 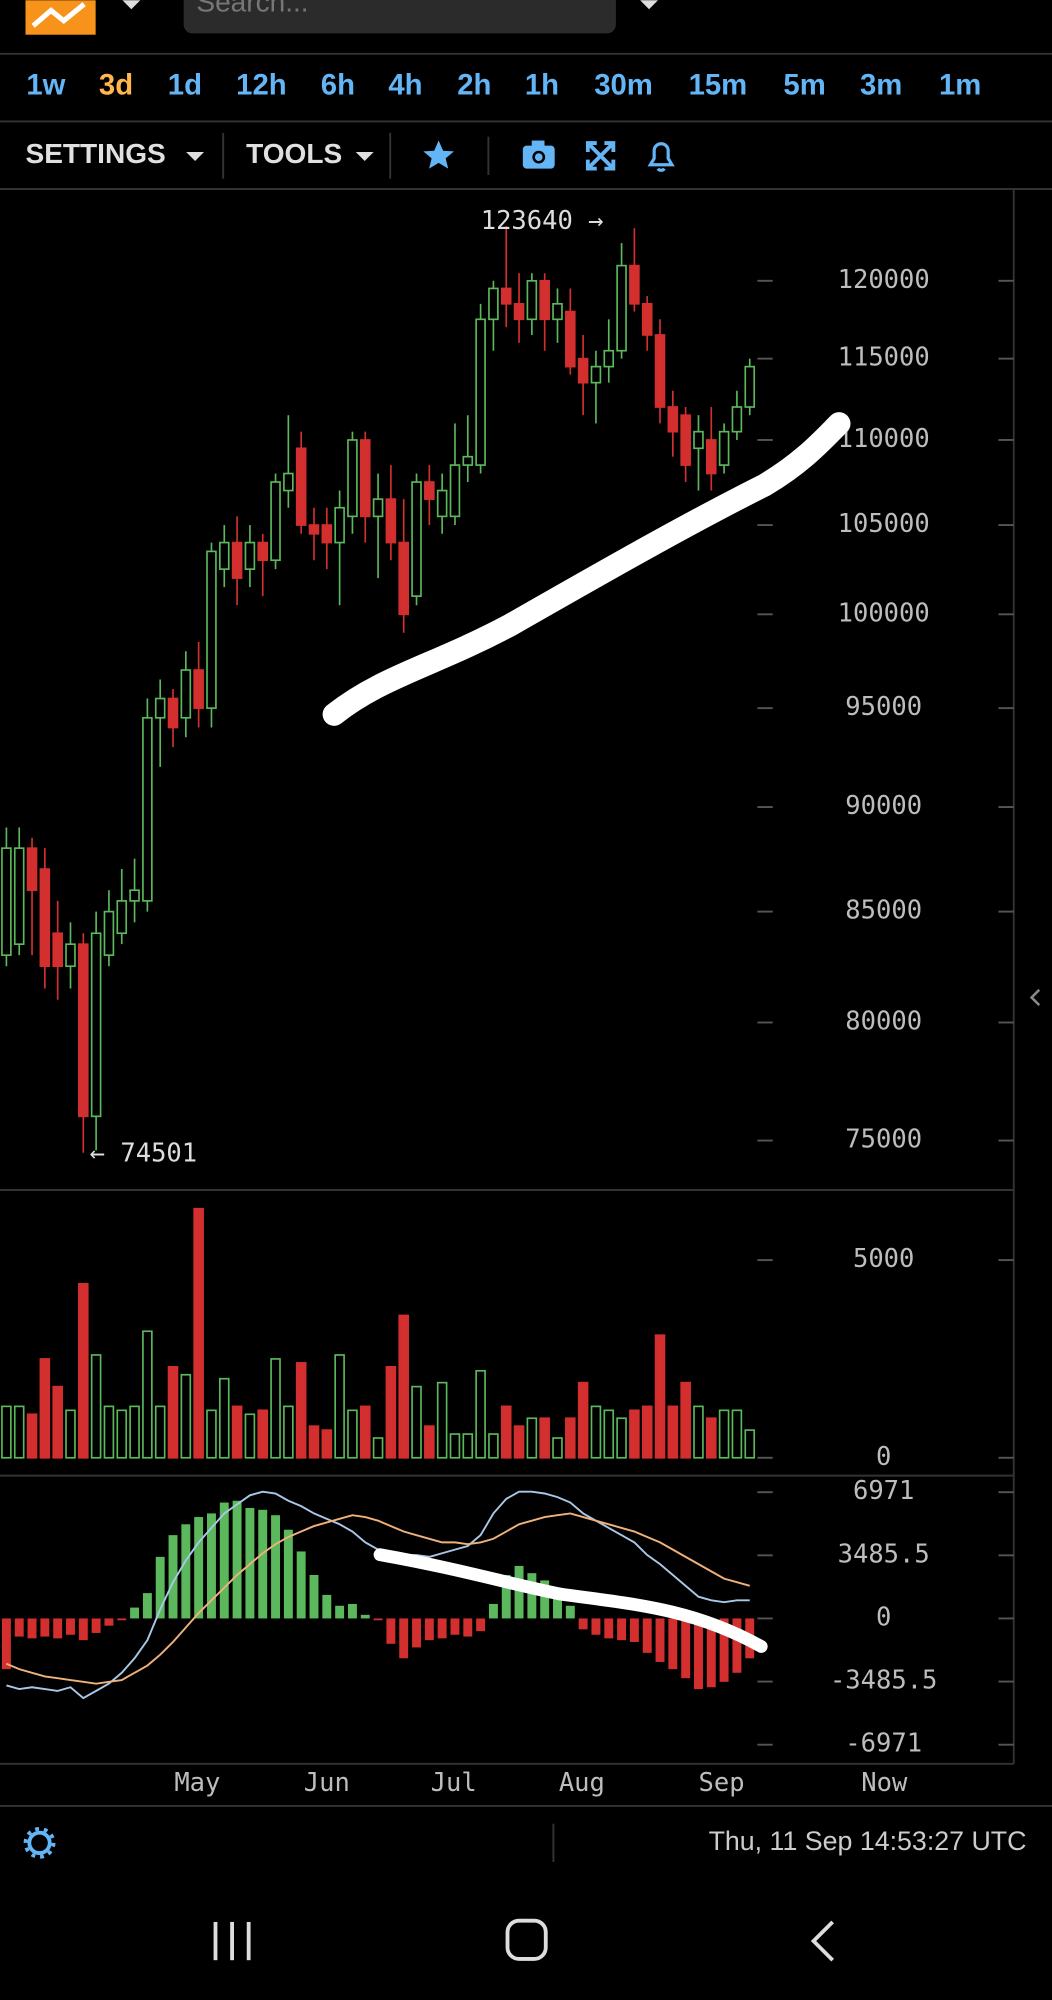 What do you see at coordinates (438, 154) in the screenshot?
I see `favorite-icon` at bounding box center [438, 154].